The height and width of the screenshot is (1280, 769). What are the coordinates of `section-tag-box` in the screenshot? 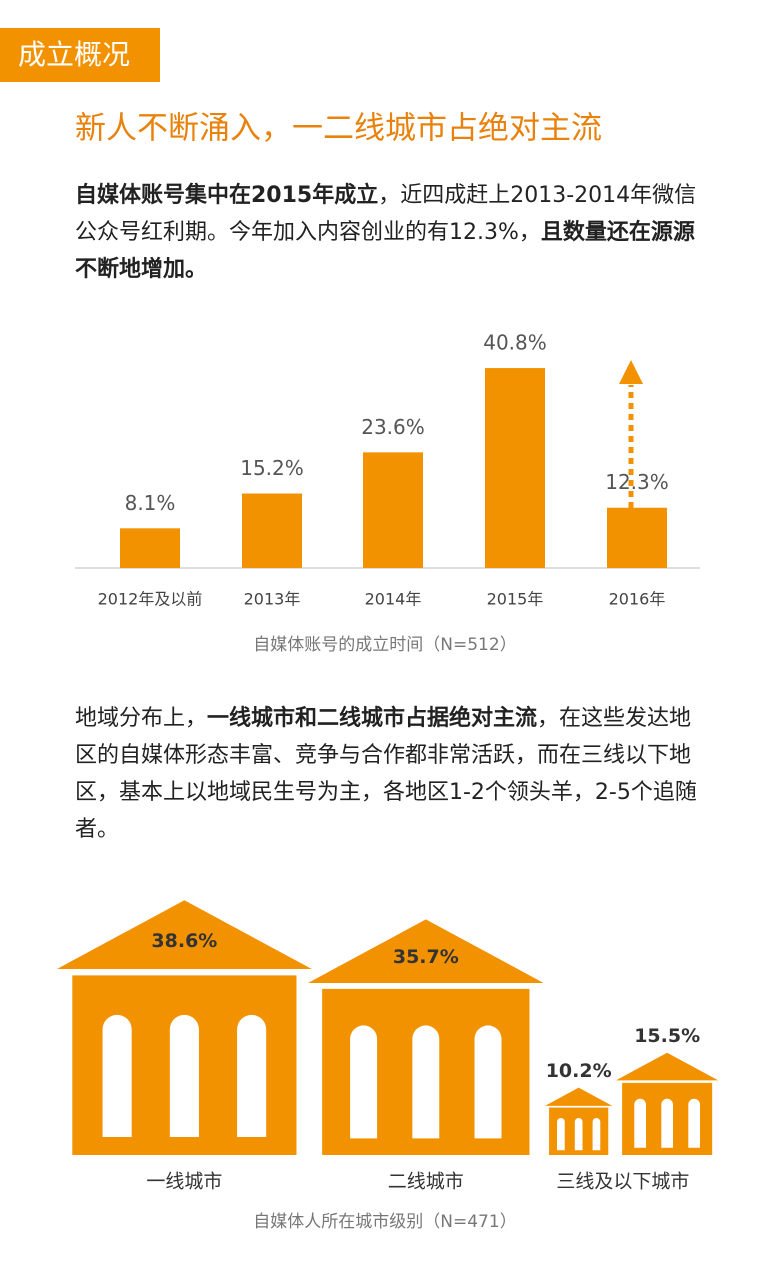 It's located at (80, 55).